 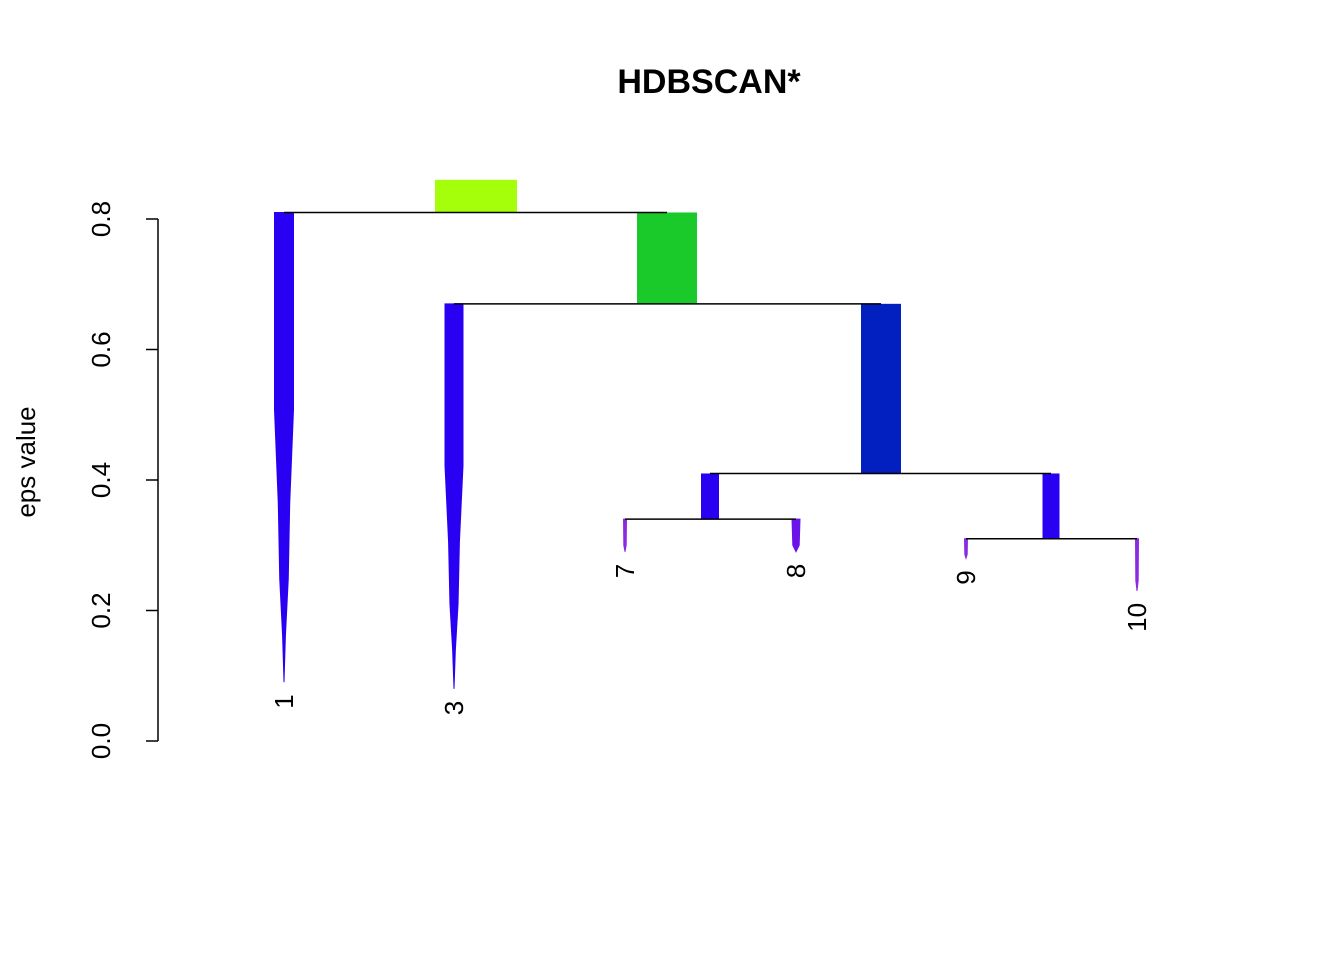 What do you see at coordinates (101, 349) in the screenshot?
I see `y-tick-label: 0.6` at bounding box center [101, 349].